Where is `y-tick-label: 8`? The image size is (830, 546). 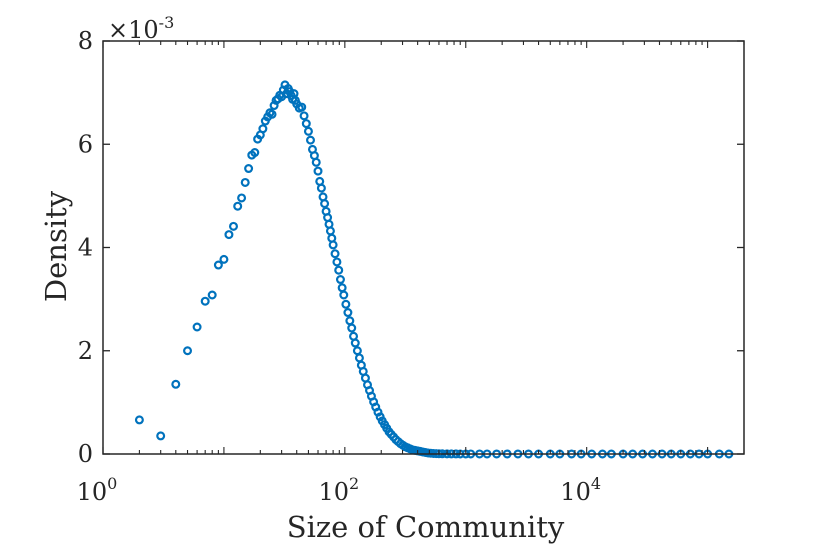
y-tick-label: 8 is located at coordinates (85, 41).